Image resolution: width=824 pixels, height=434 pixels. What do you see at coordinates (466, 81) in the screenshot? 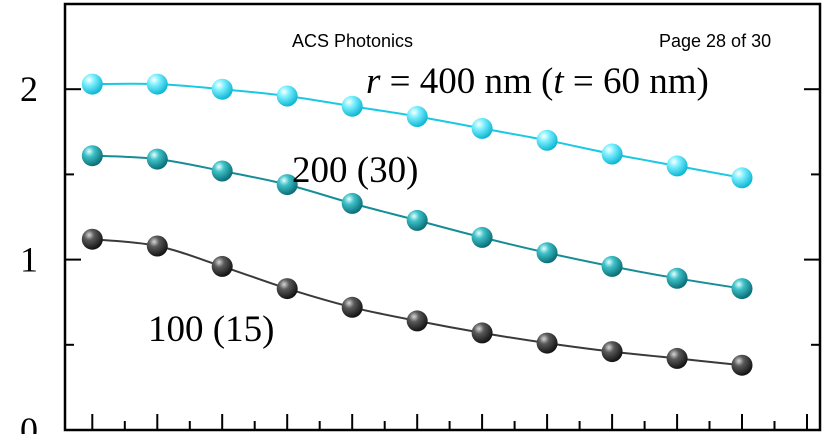
I see `series-label-r400-r-text: = 400 nm (` at bounding box center [466, 81].